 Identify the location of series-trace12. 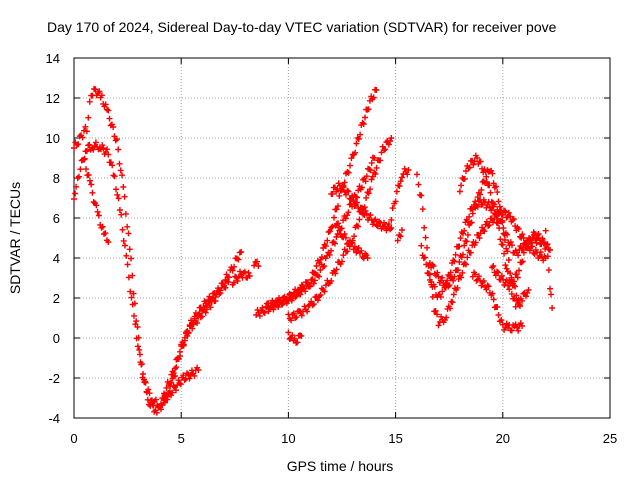
(351, 241).